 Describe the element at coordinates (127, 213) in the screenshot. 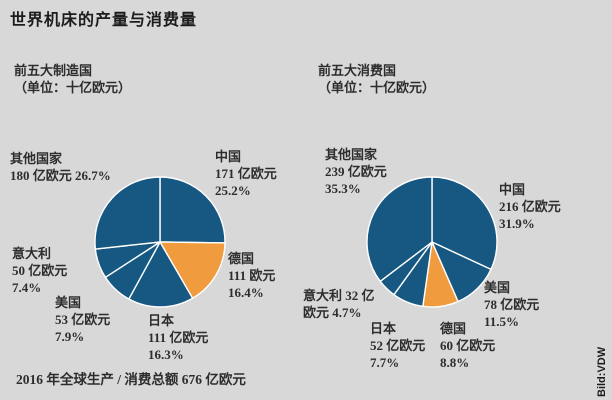

I see `production-slice-others` at that location.